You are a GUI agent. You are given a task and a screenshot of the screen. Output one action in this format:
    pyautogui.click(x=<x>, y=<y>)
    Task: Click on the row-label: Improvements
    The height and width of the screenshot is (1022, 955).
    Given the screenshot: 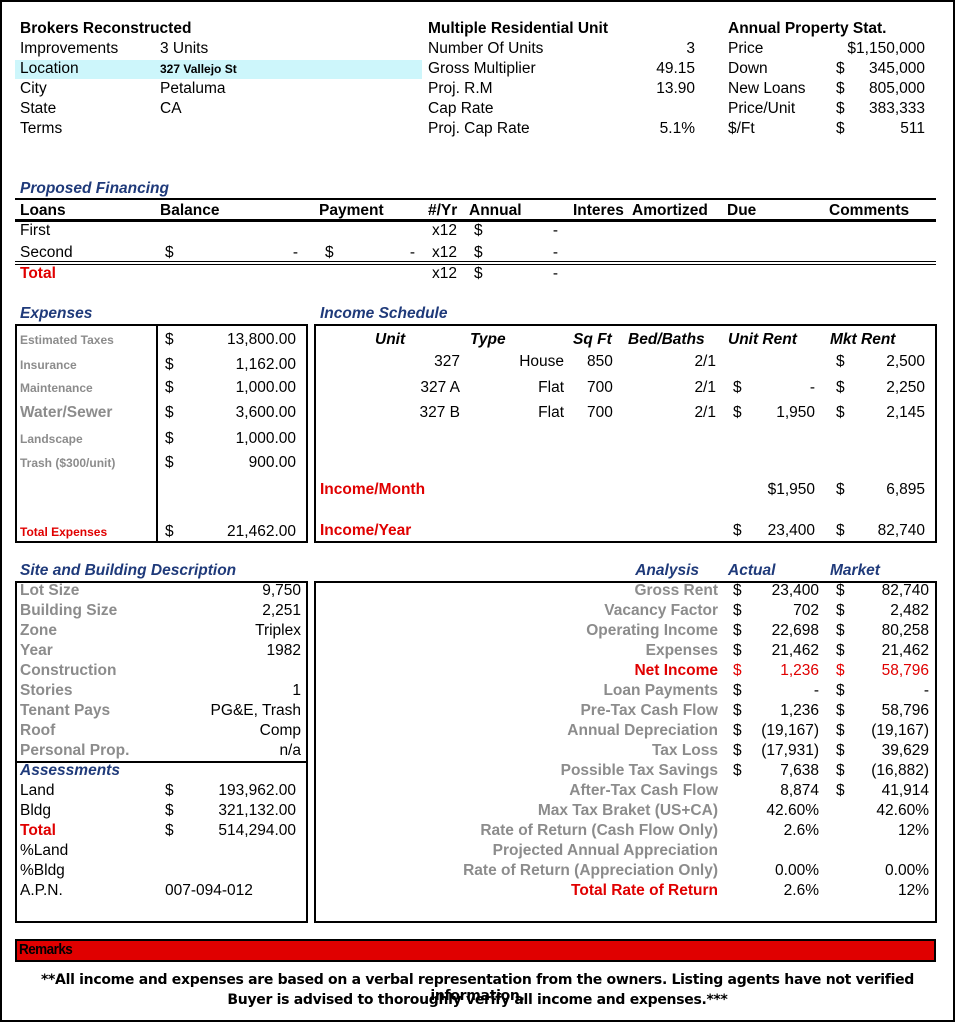 What is the action you would take?
    pyautogui.click(x=69, y=48)
    